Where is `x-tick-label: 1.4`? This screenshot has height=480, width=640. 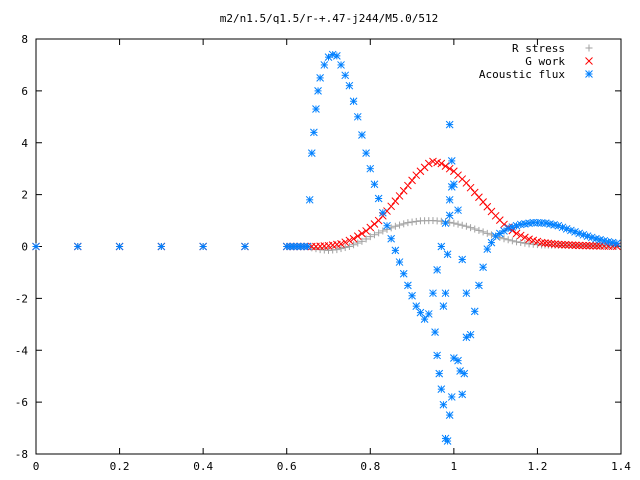 x-tick-label: 1.4 is located at coordinates (621, 466).